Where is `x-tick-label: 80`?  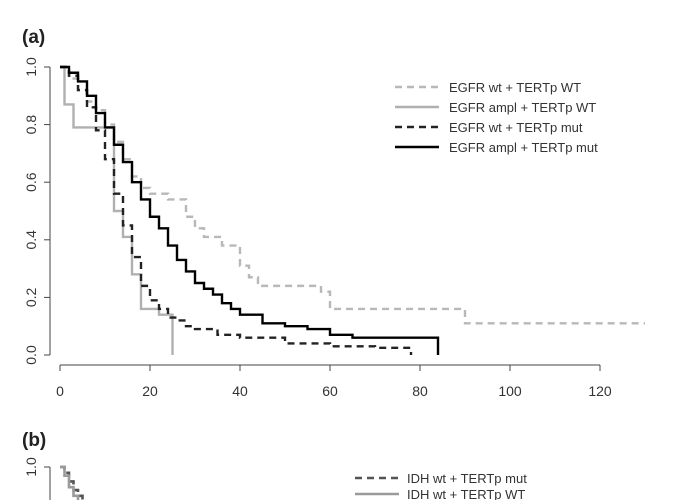 x-tick-label: 80 is located at coordinates (420, 391).